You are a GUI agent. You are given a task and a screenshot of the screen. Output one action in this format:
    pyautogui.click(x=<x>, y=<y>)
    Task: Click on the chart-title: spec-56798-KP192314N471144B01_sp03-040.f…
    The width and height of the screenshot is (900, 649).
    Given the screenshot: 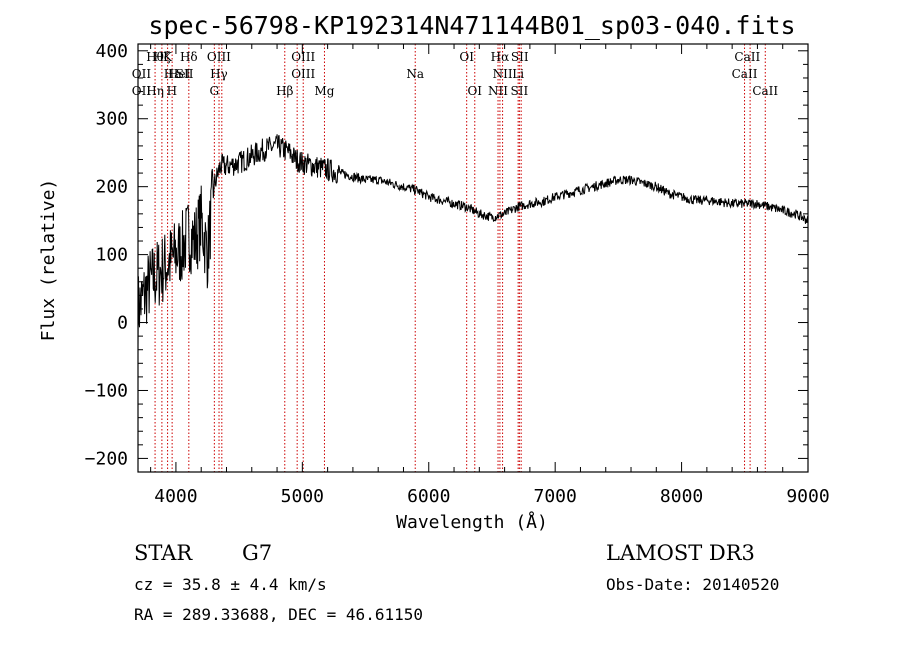 What is the action you would take?
    pyautogui.click(x=471, y=25)
    